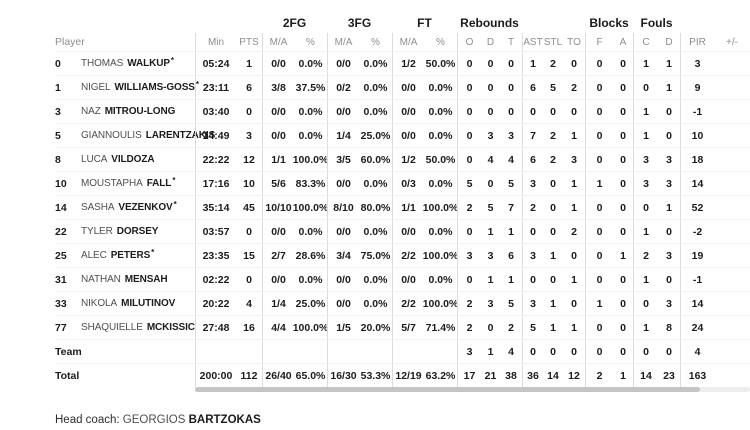 This screenshot has width=750, height=430. Describe the element at coordinates (99, 303) in the screenshot. I see `player-first-name: NIKOLA` at that location.